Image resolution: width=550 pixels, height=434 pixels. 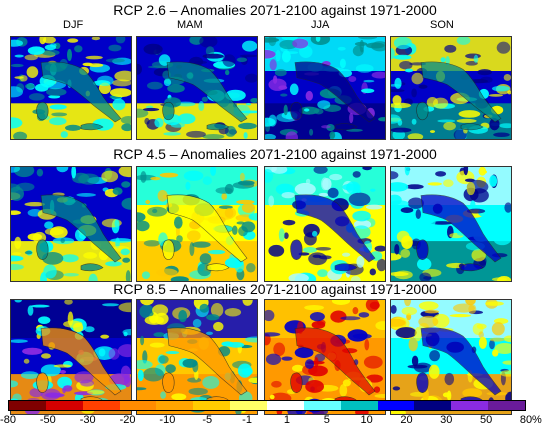 I want to click on italy-outline, so click(x=81, y=228).